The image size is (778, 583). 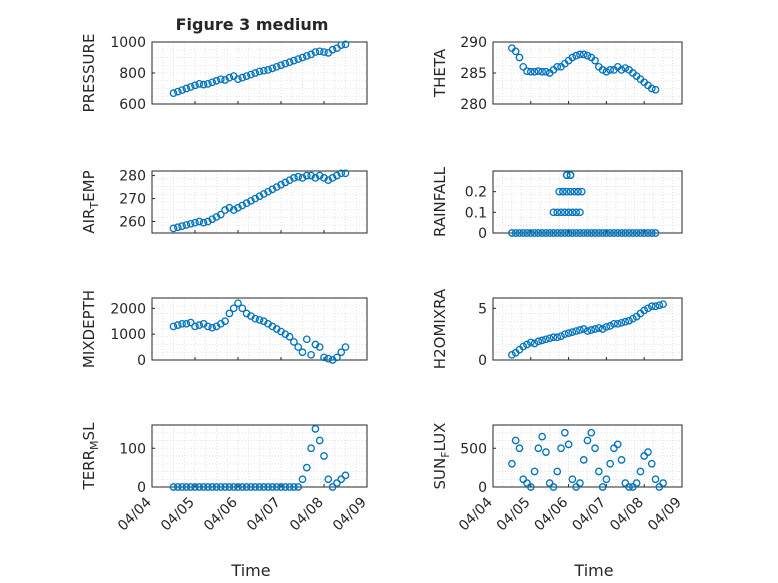 I want to click on figure-title: Figure 3 medium, so click(x=252, y=24).